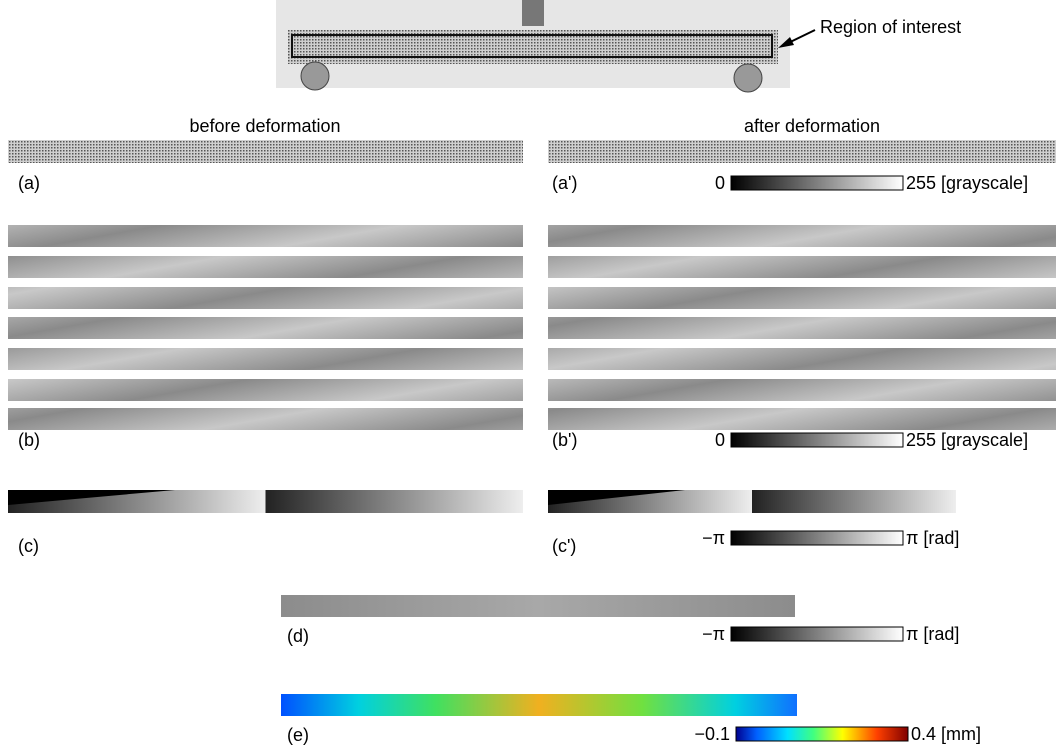 Image resolution: width=1056 pixels, height=749 pixels. I want to click on panel-label: (b), so click(29, 440).